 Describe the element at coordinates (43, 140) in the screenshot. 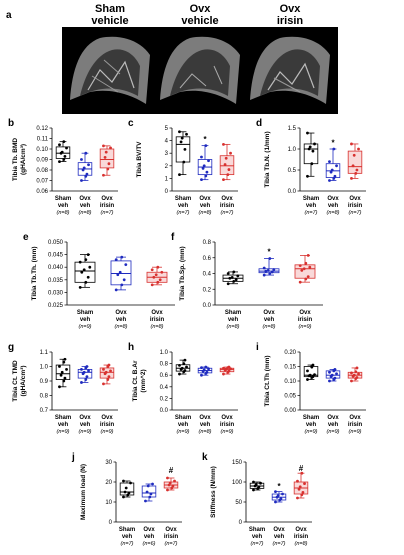

I see `y-tick-label-b: 0.11` at that location.